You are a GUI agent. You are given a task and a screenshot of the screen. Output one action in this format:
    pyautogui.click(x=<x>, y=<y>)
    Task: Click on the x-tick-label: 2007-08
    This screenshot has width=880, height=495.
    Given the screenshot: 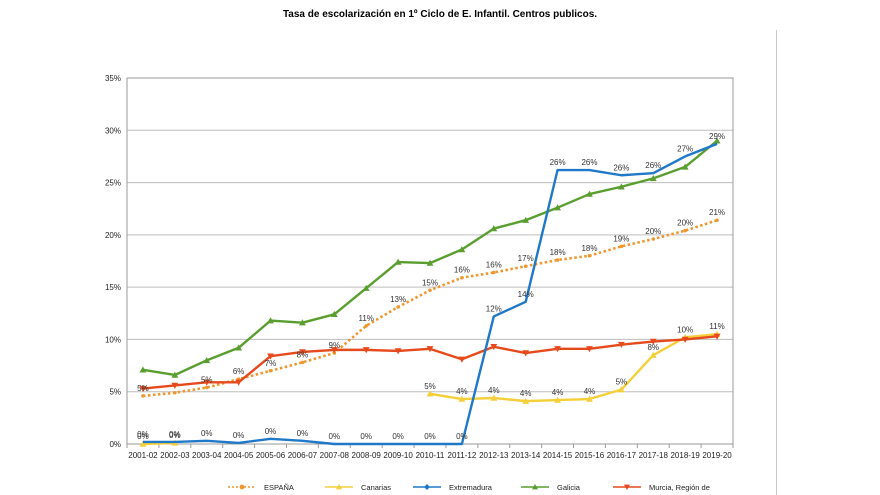 What is the action you would take?
    pyautogui.click(x=335, y=455)
    